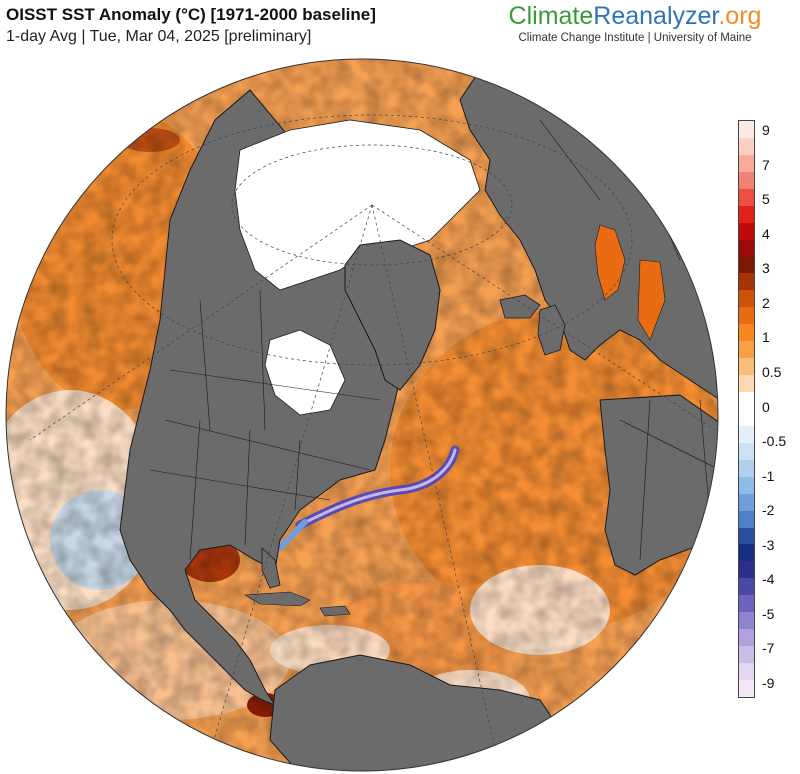 The image size is (800, 774). I want to click on hispaniola-landmass, so click(335, 611).